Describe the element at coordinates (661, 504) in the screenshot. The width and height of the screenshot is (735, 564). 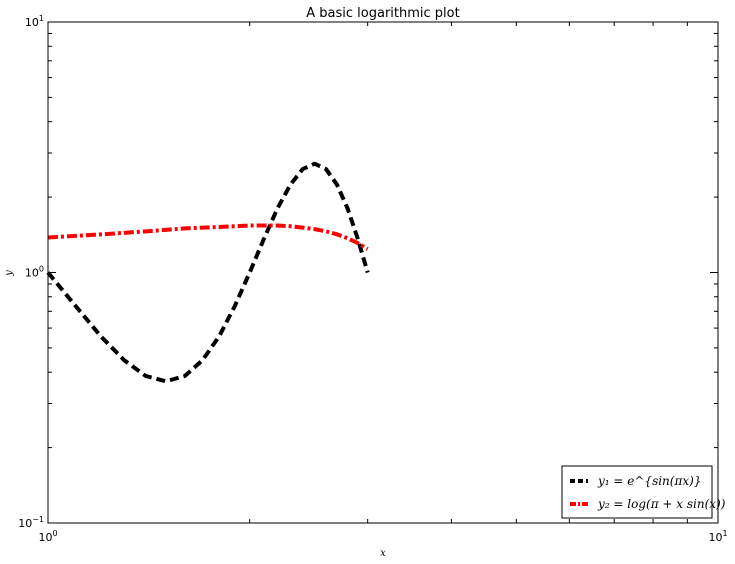
I see `legend-label-series-2: y₂ = log(π + x sin(x))` at that location.